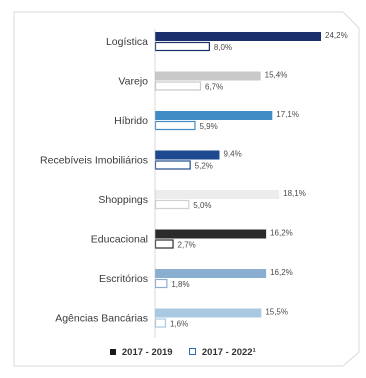  Describe the element at coordinates (276, 75) in the screenshot. I see `value-label-2017-2019: 15,4%` at that location.